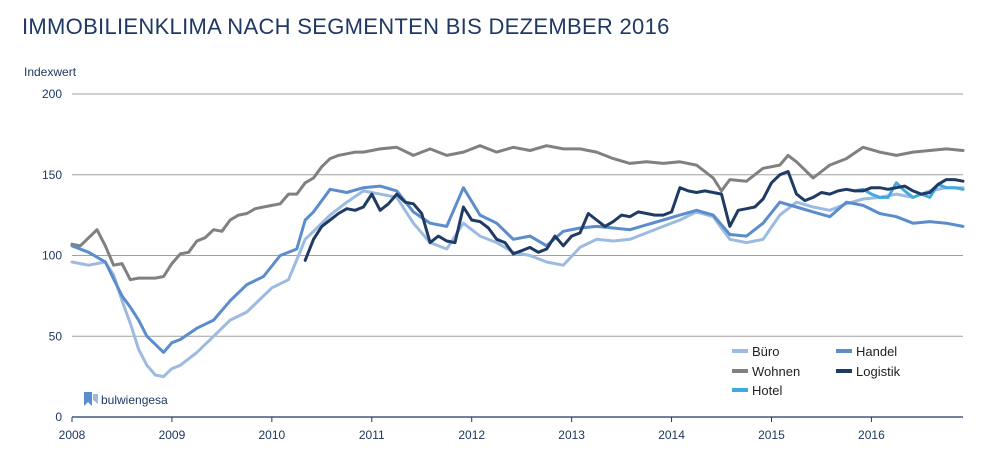  Describe the element at coordinates (776, 371) in the screenshot. I see `legend-label-wohnen: Wohnen` at that location.